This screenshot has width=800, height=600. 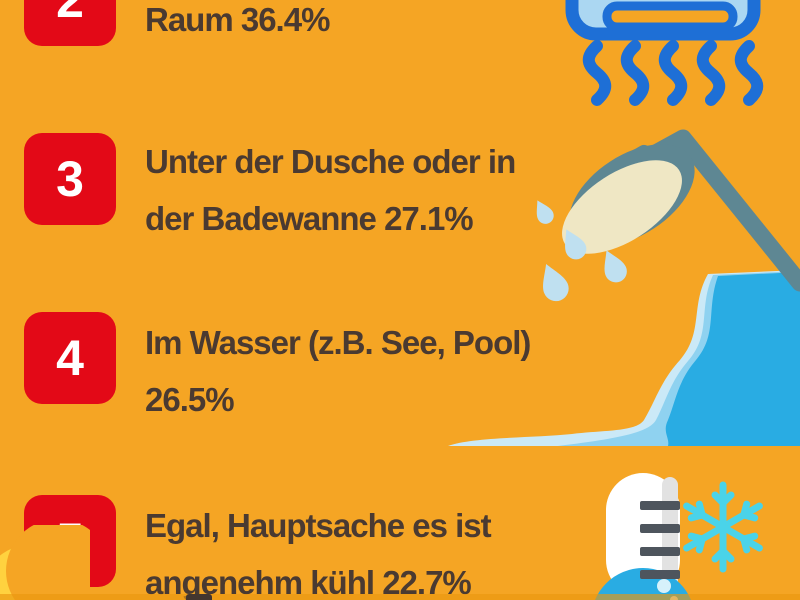 What do you see at coordinates (338, 371) in the screenshot?
I see `item-text-4: Im Wasser (z.B. See, Pool) 26.5%` at bounding box center [338, 371].